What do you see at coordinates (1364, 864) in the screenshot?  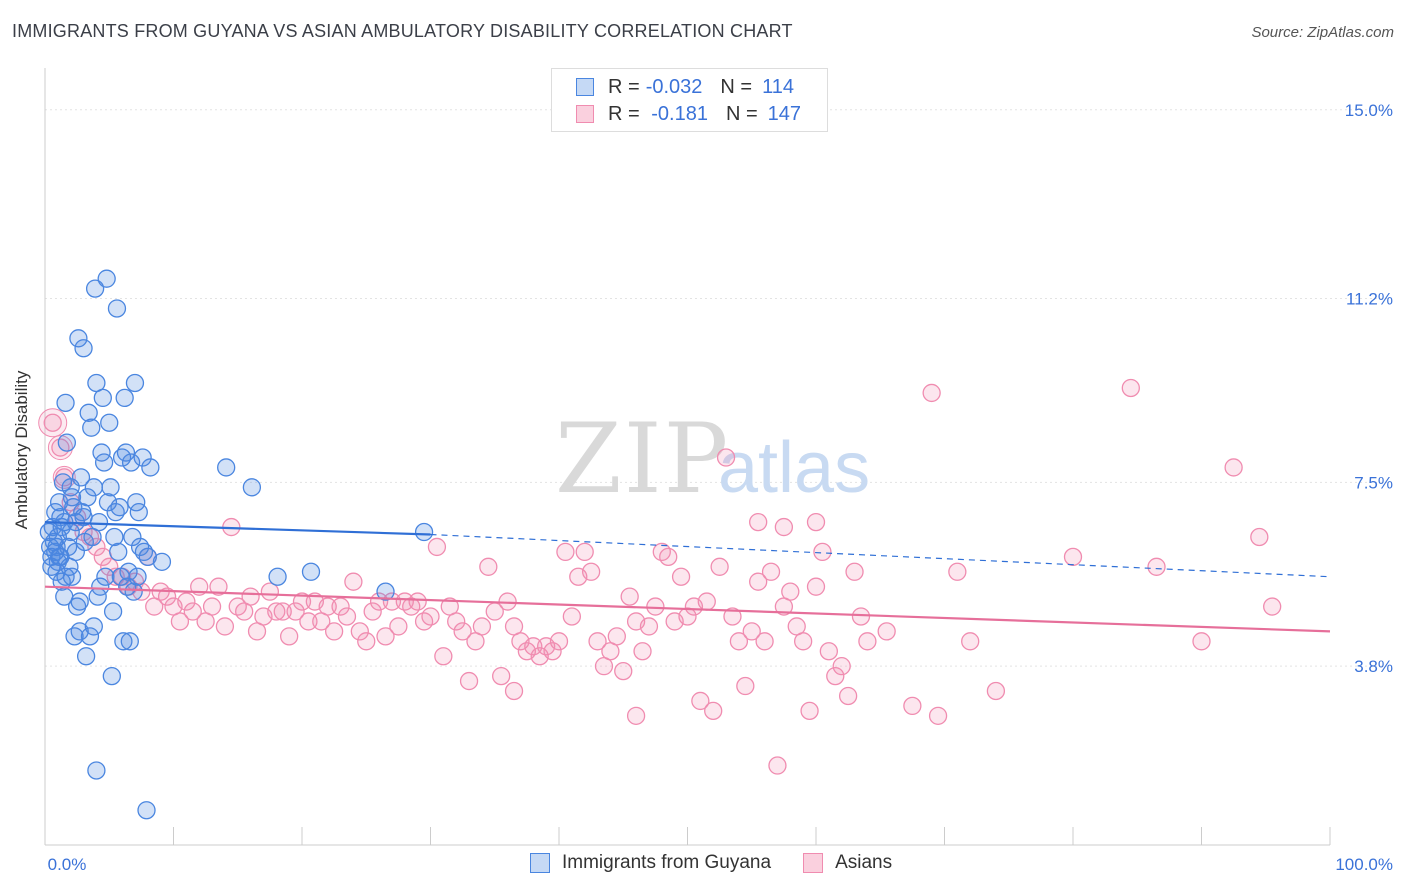 I see `x-tick-label: 100.0%` at bounding box center [1364, 864].